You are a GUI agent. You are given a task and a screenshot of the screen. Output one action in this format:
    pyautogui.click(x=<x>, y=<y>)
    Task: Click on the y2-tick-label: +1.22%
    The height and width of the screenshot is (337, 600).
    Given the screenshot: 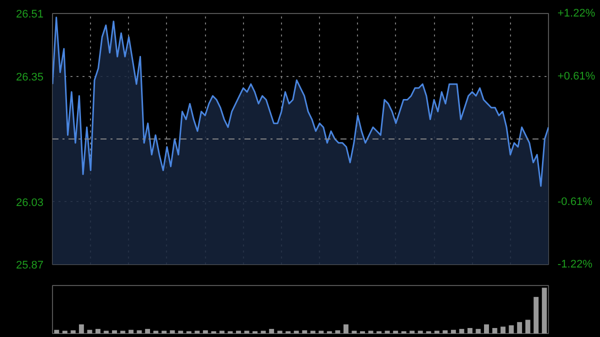 What is the action you would take?
    pyautogui.click(x=577, y=14)
    